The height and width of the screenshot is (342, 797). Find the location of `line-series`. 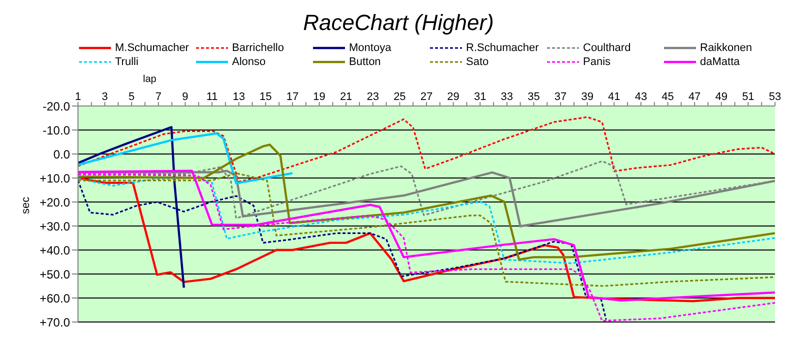

line-series is located at coordinates (186, 158).